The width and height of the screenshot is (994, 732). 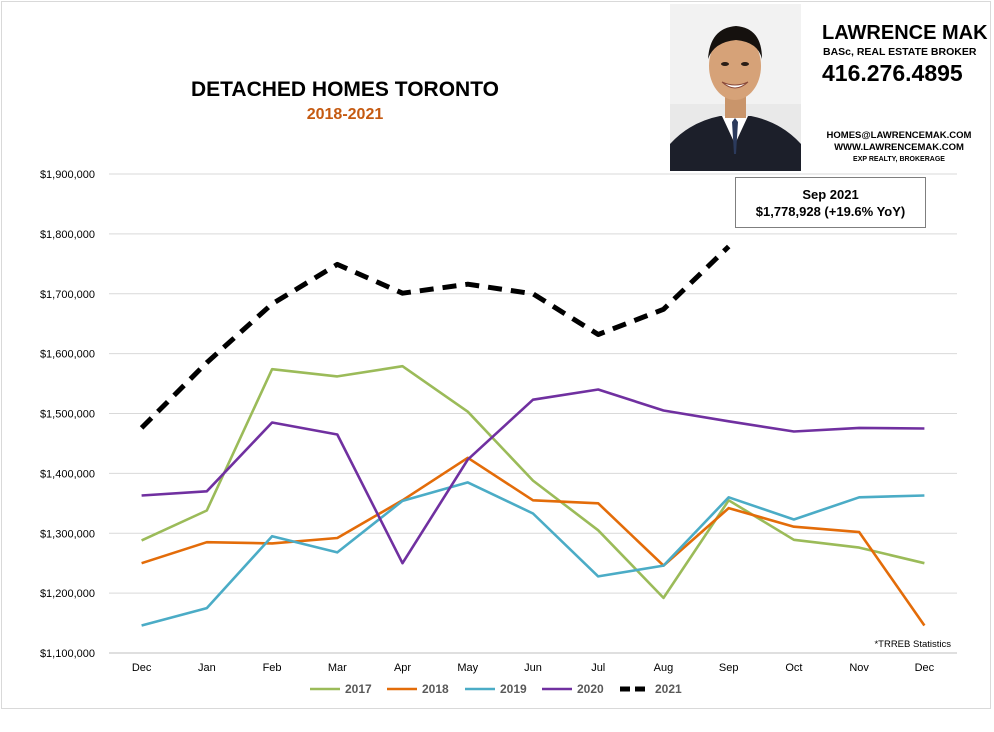 I want to click on x-tick-label: May, so click(x=467, y=668).